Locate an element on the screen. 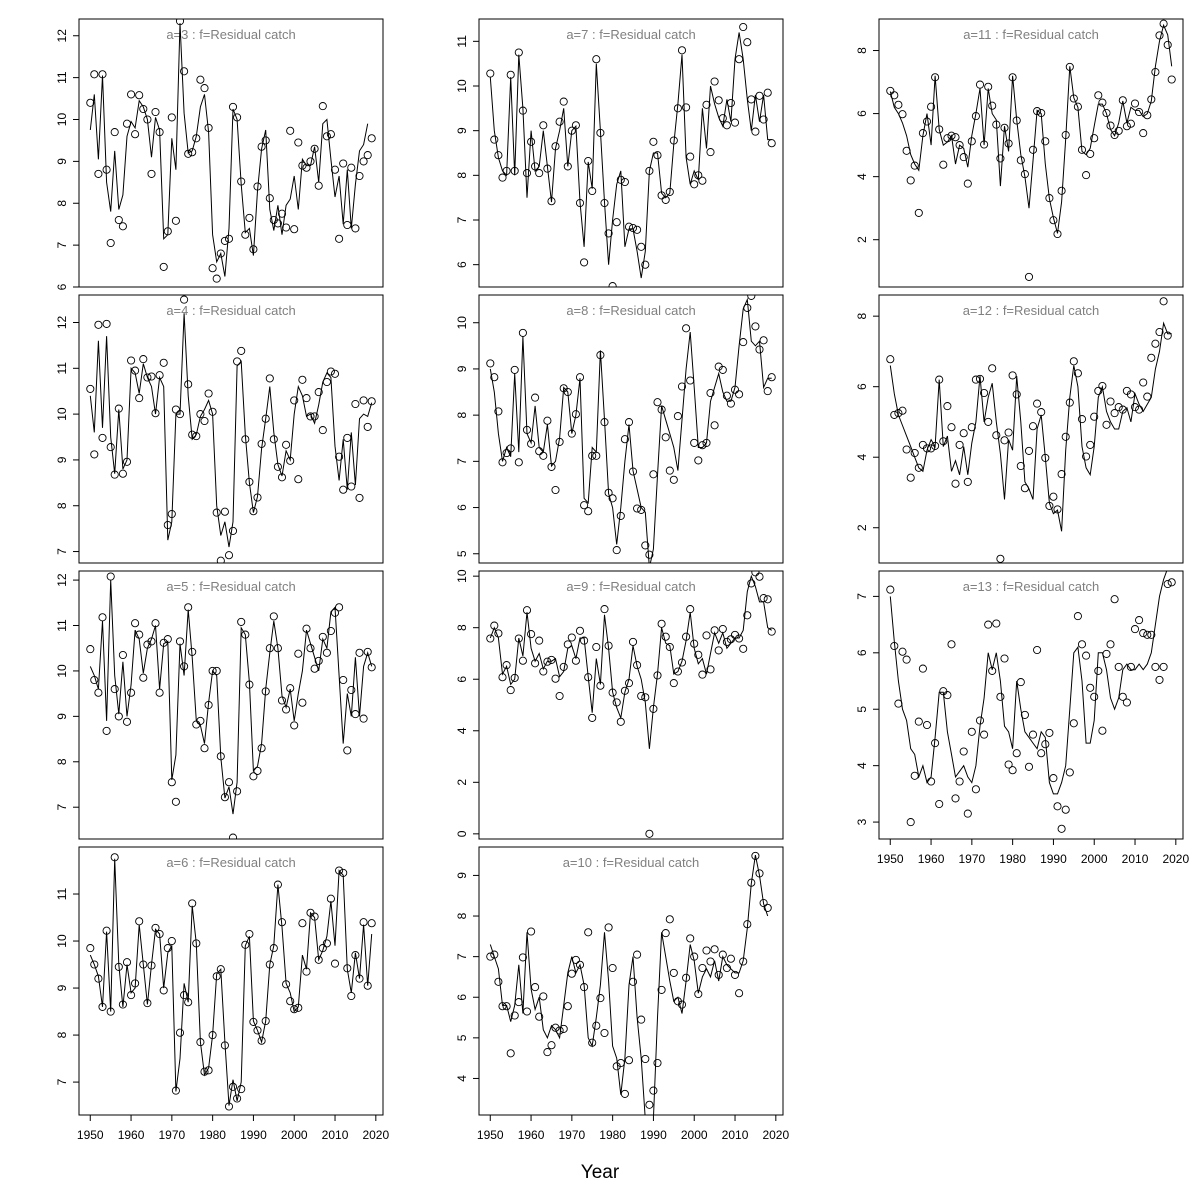 This screenshot has width=1200, height=1200. x-tick-label: 1980 is located at coordinates (212, 1135).